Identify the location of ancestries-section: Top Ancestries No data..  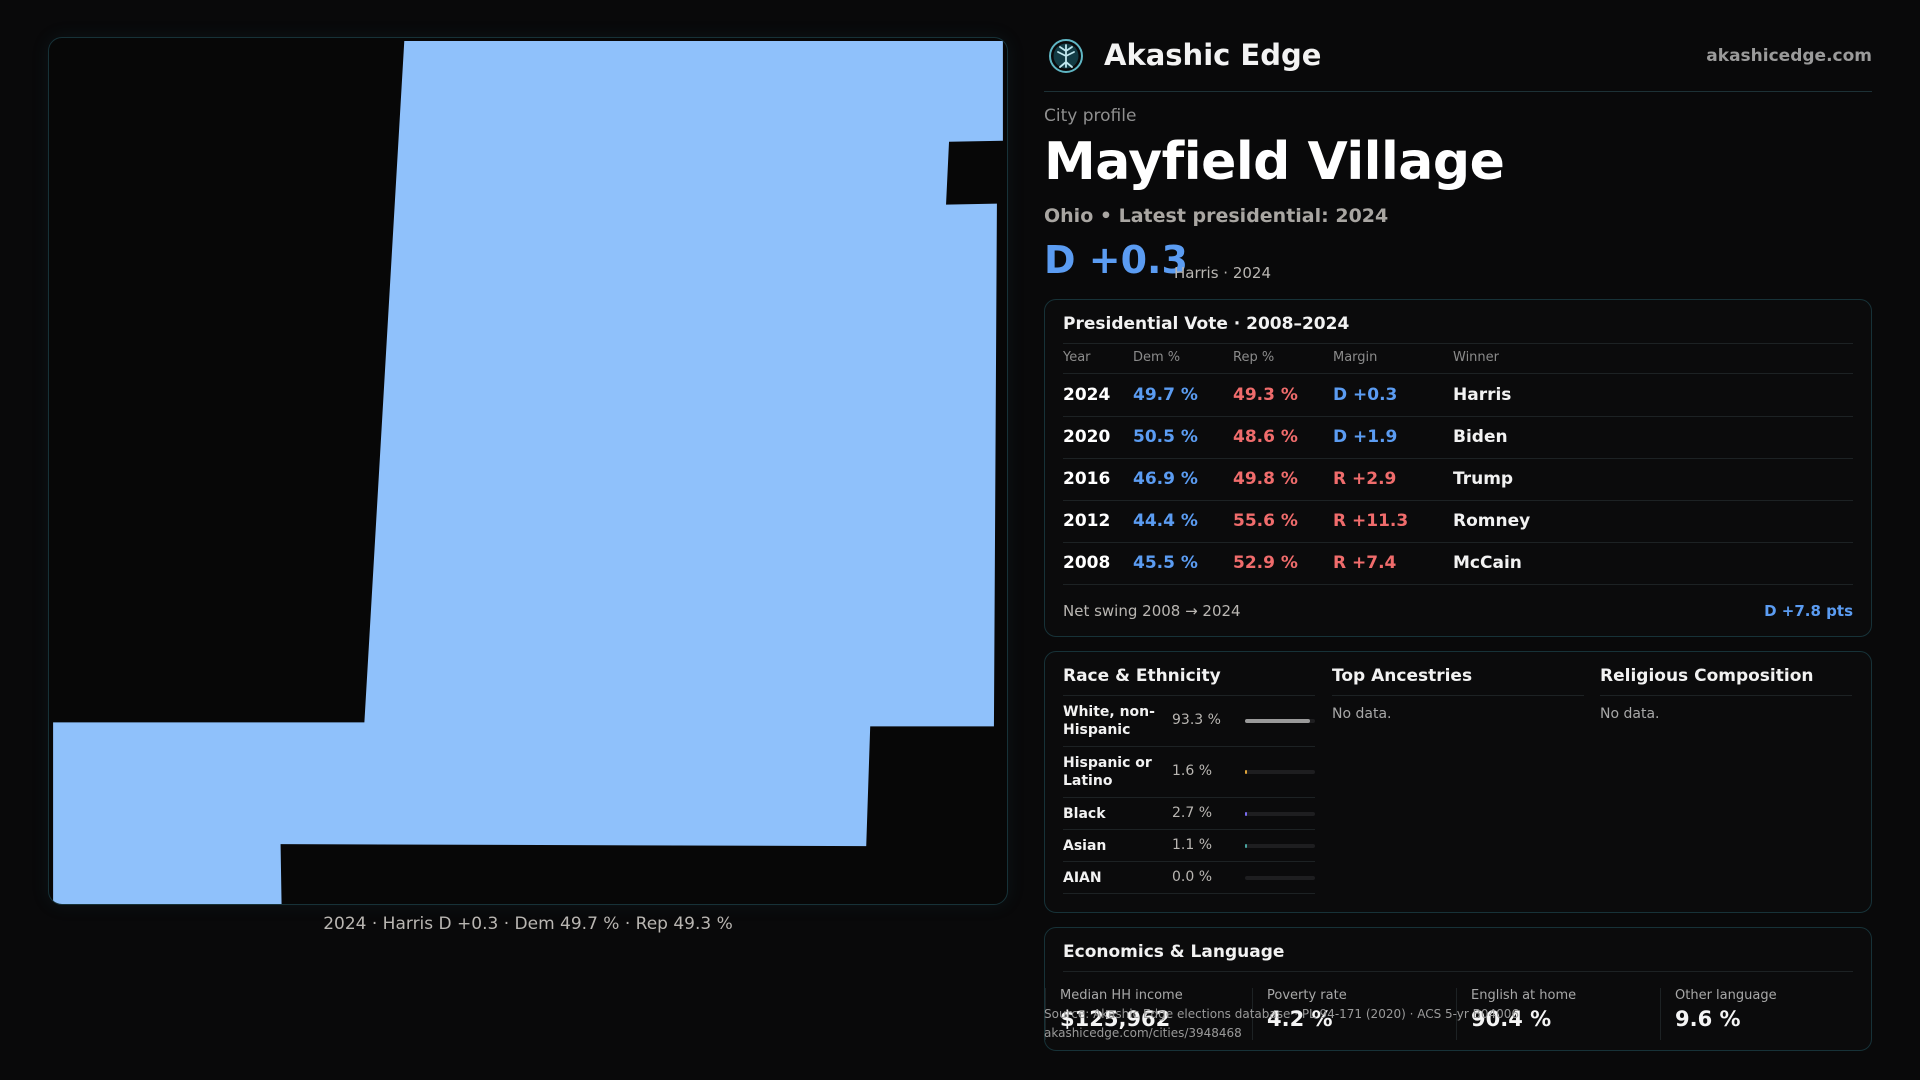
(1458, 694).